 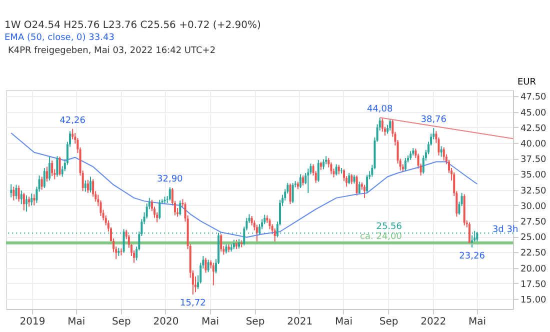 What do you see at coordinates (533, 253) in the screenshot?
I see `y-tick-label: 22.50` at bounding box center [533, 253].